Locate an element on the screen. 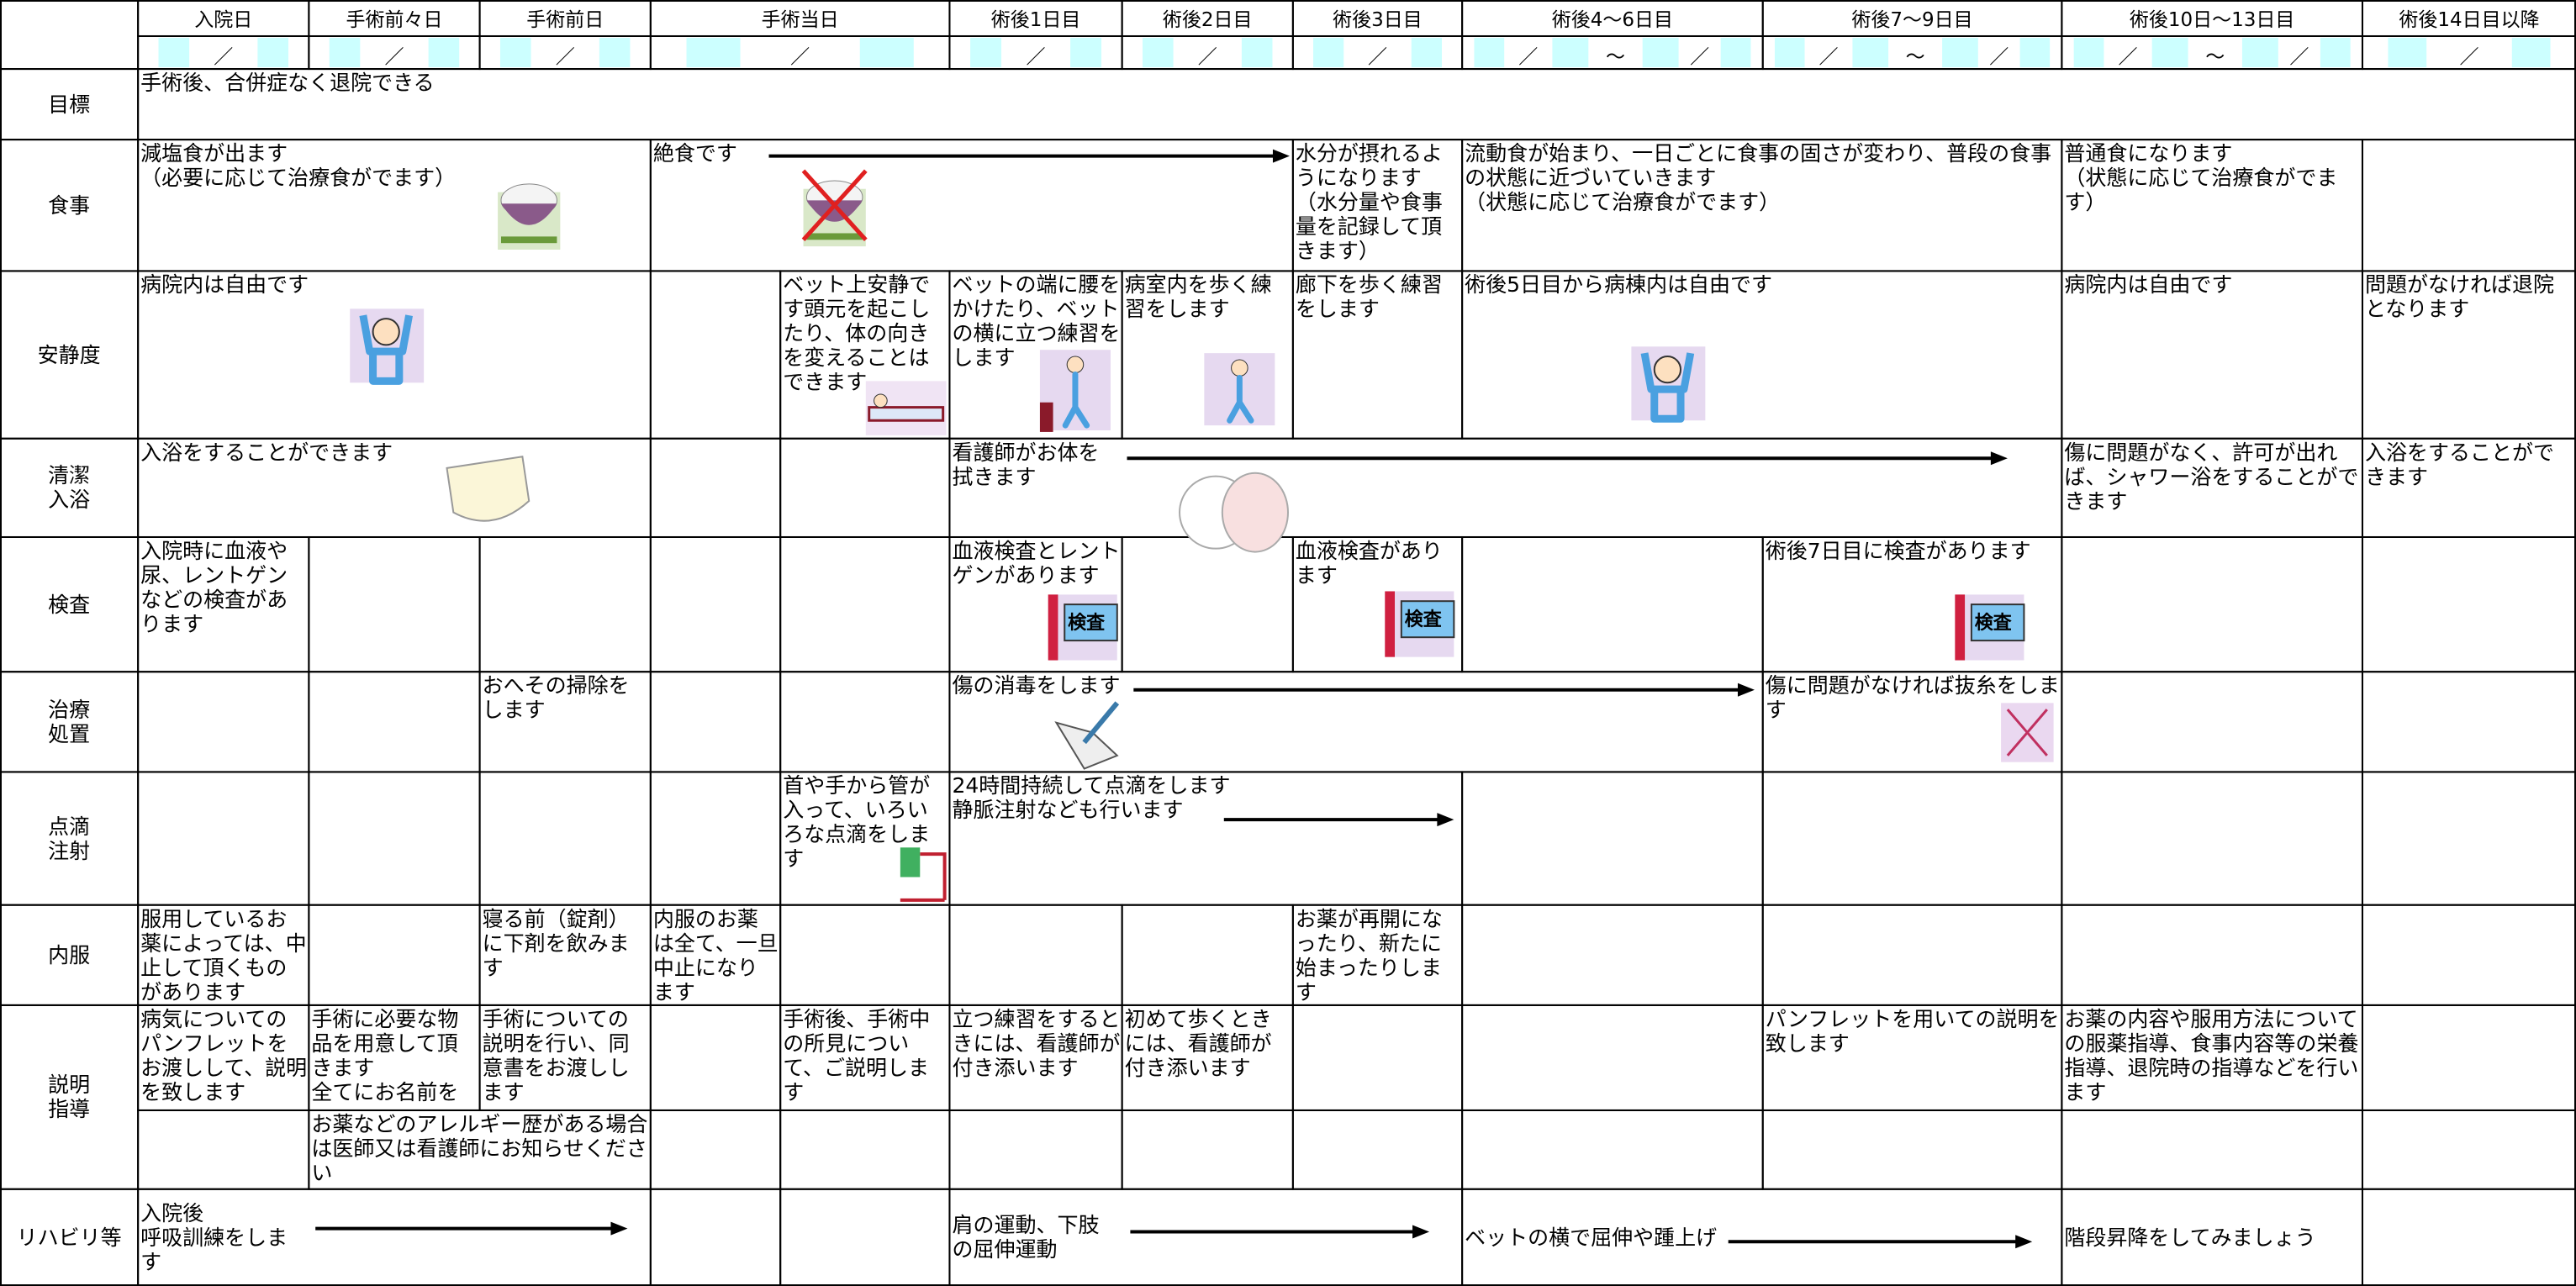 The height and width of the screenshot is (1286, 2576). row-label: 清潔 入浴 is located at coordinates (69, 488).